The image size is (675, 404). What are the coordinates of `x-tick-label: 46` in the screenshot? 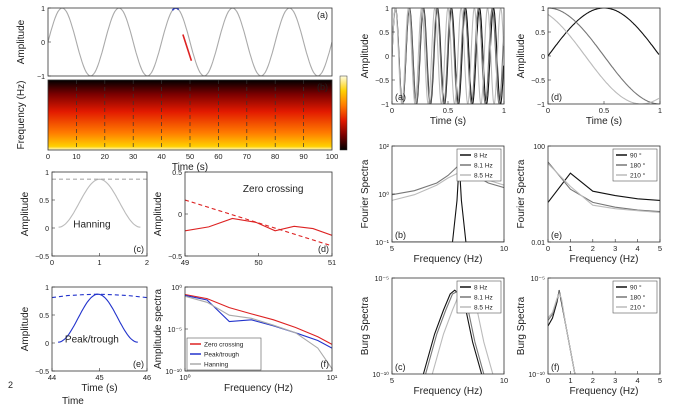 It's located at (147, 377).